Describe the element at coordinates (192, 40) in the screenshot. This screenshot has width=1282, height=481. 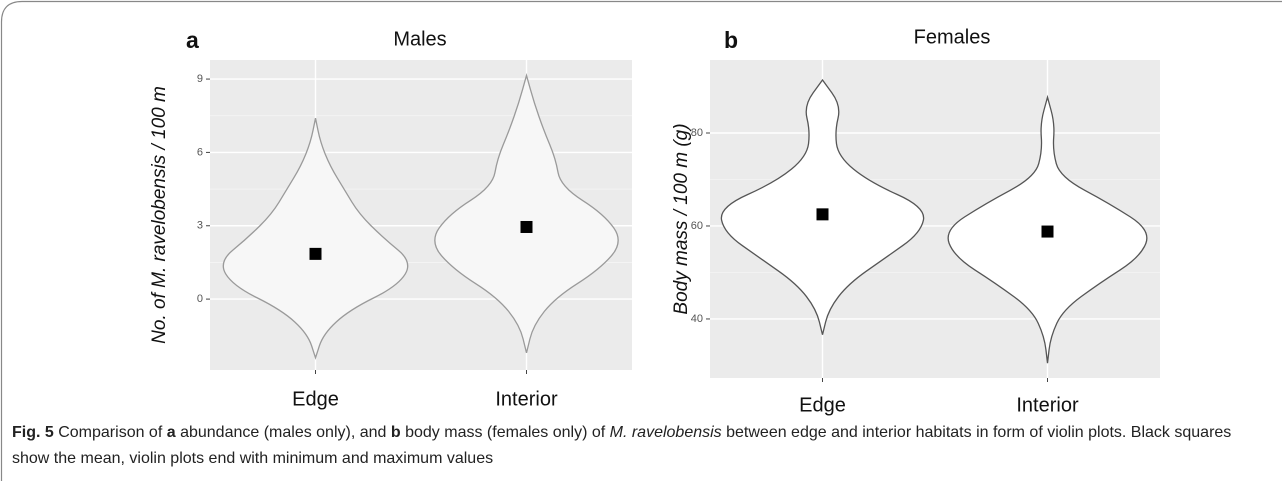
I see `panel-letter: a` at that location.